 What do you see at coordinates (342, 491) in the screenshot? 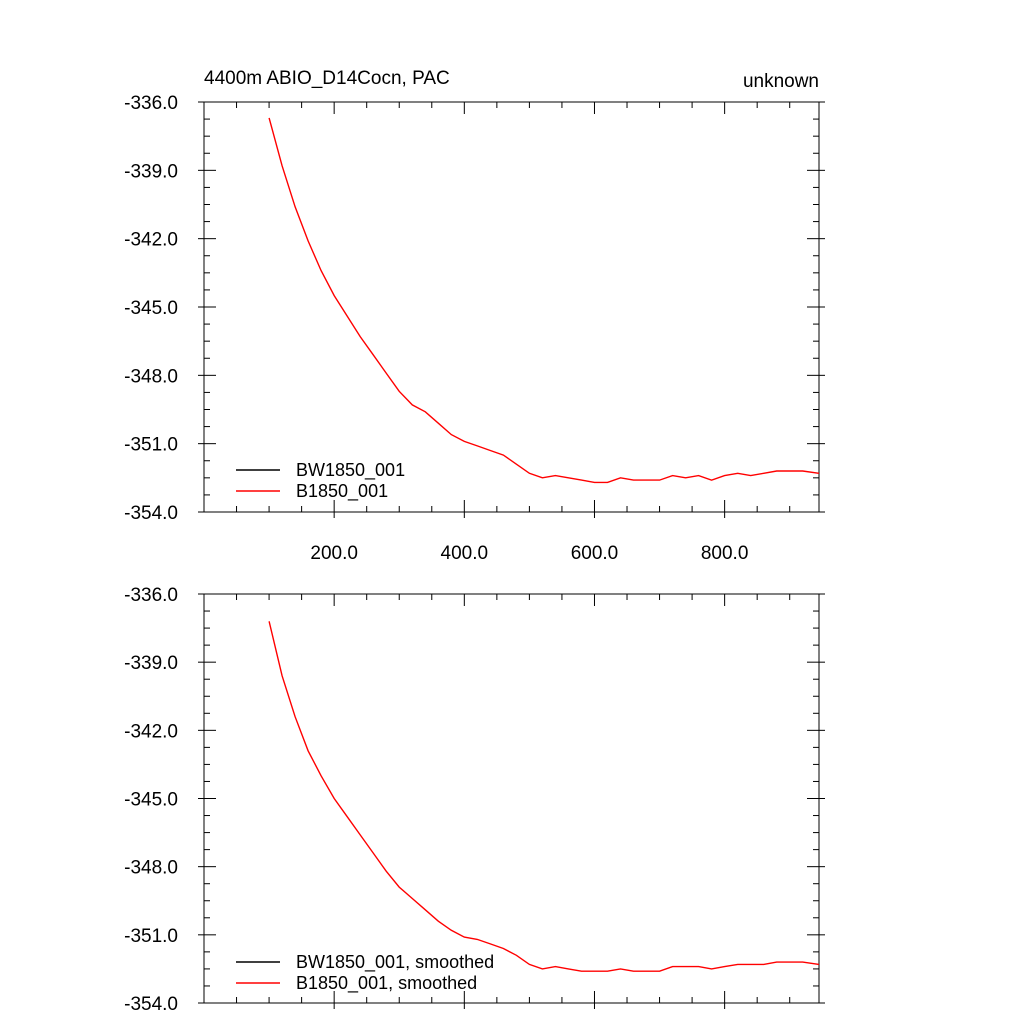
I see `legend-label: B1850_001` at bounding box center [342, 491].